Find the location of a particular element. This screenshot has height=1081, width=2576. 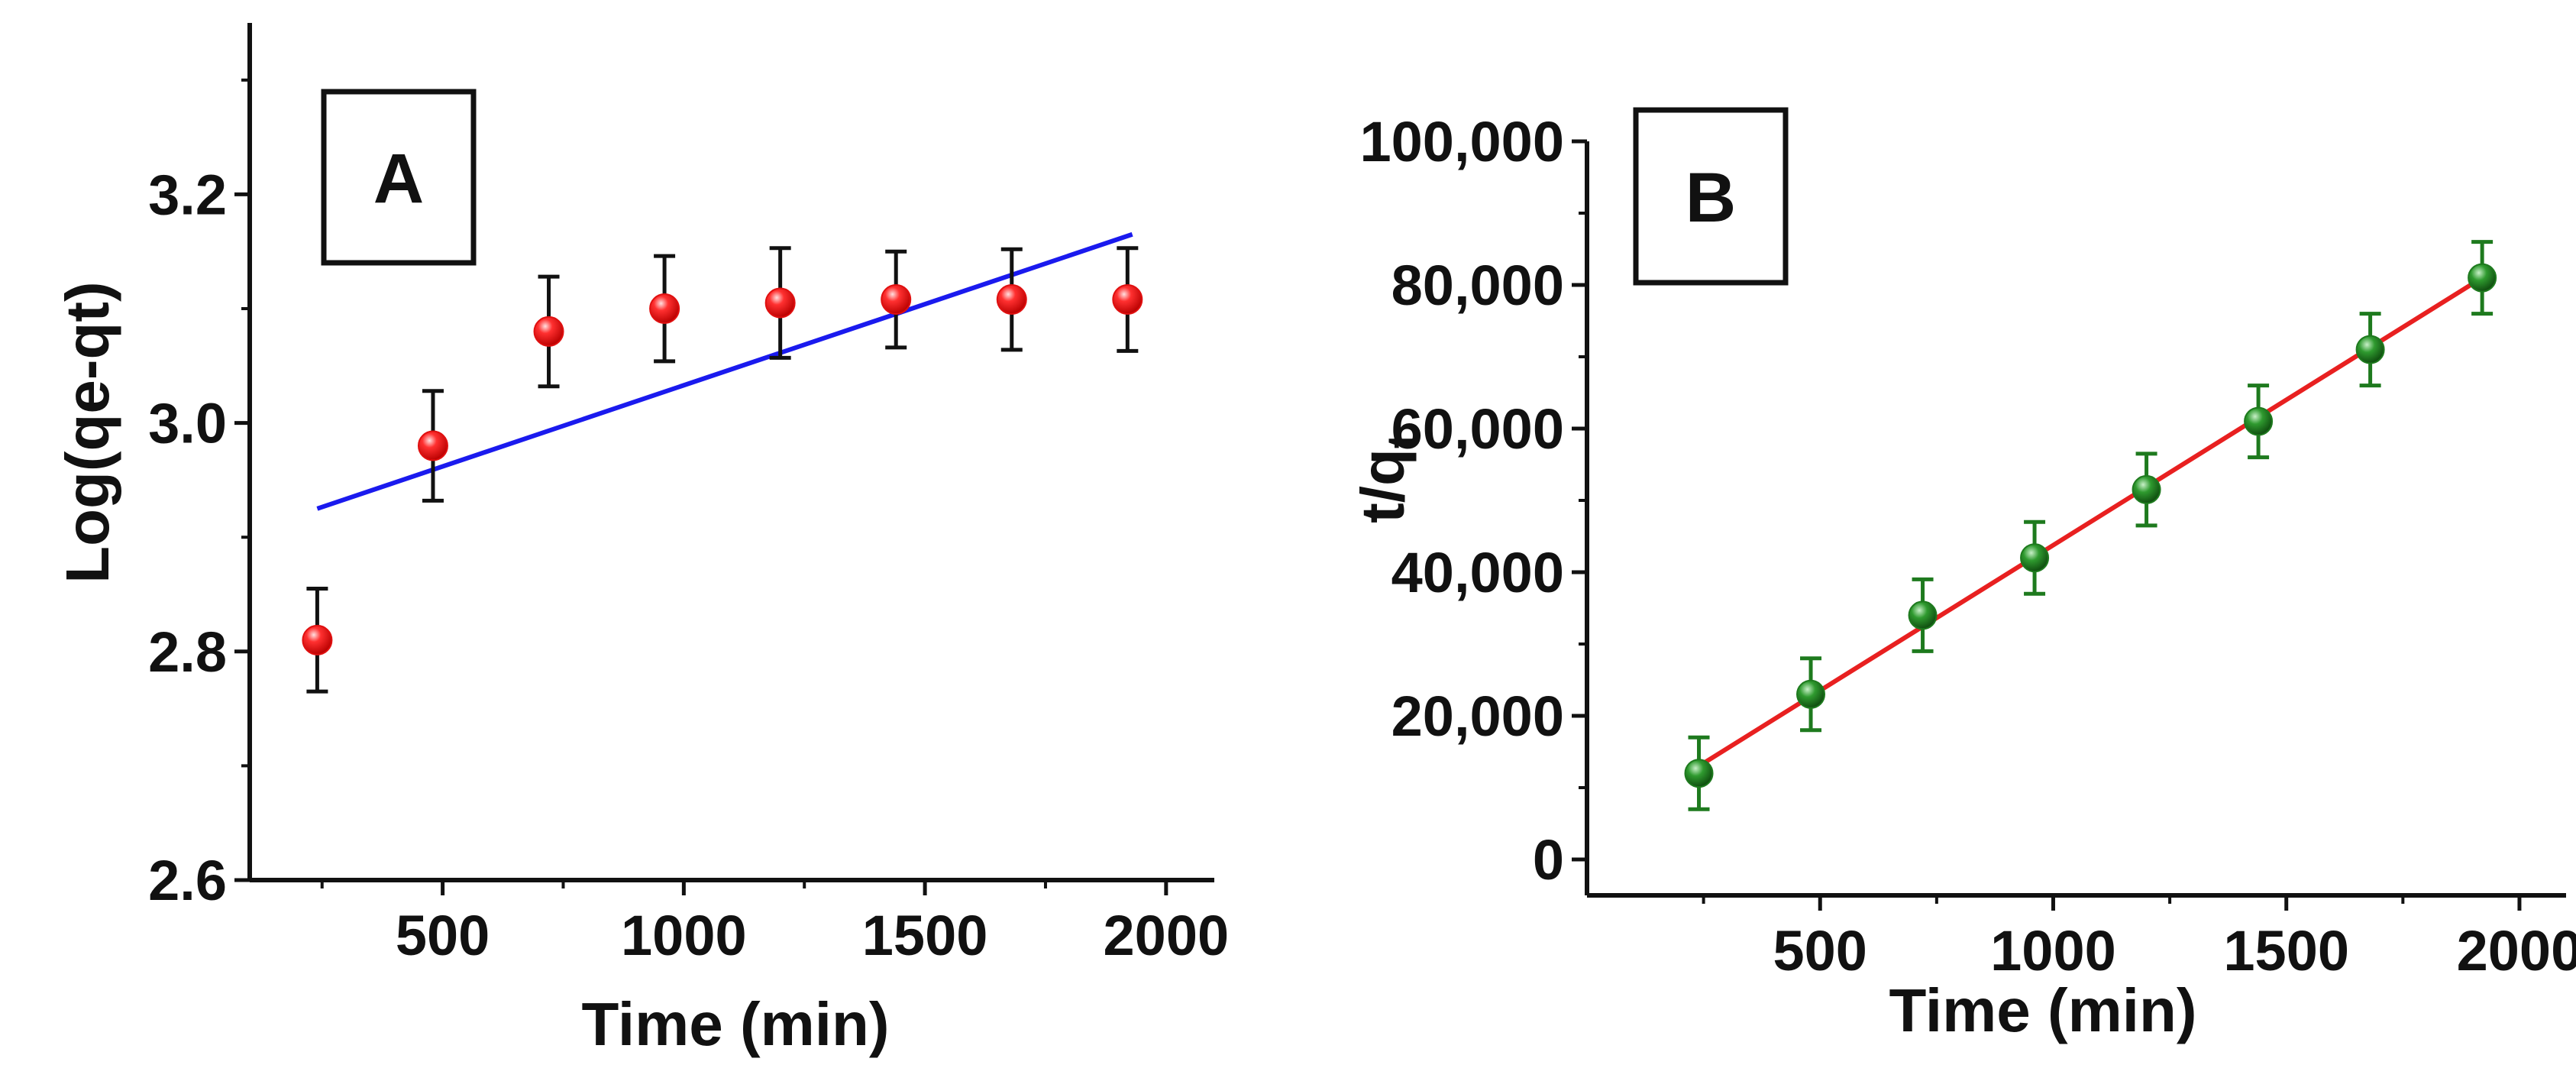

panel-a-x-tick-label: 1000 is located at coordinates (684, 935).